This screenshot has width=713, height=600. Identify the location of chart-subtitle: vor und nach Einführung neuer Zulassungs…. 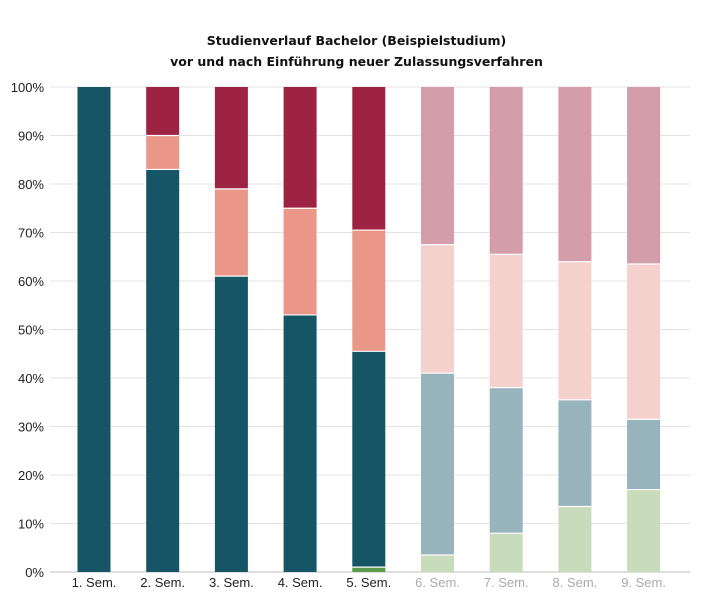
(356, 61).